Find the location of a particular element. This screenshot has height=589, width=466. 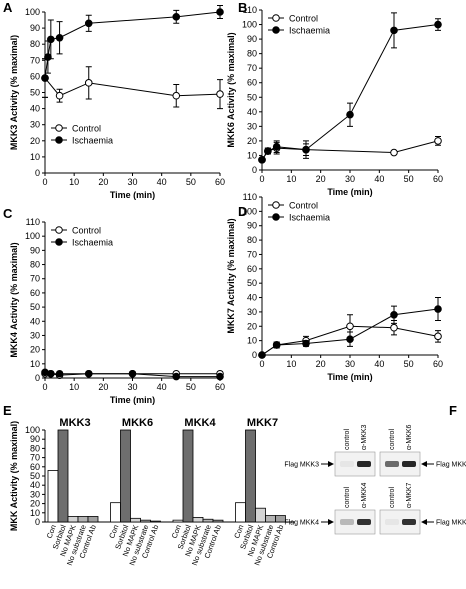

group-label: MKK4 is located at coordinates (200, 423).